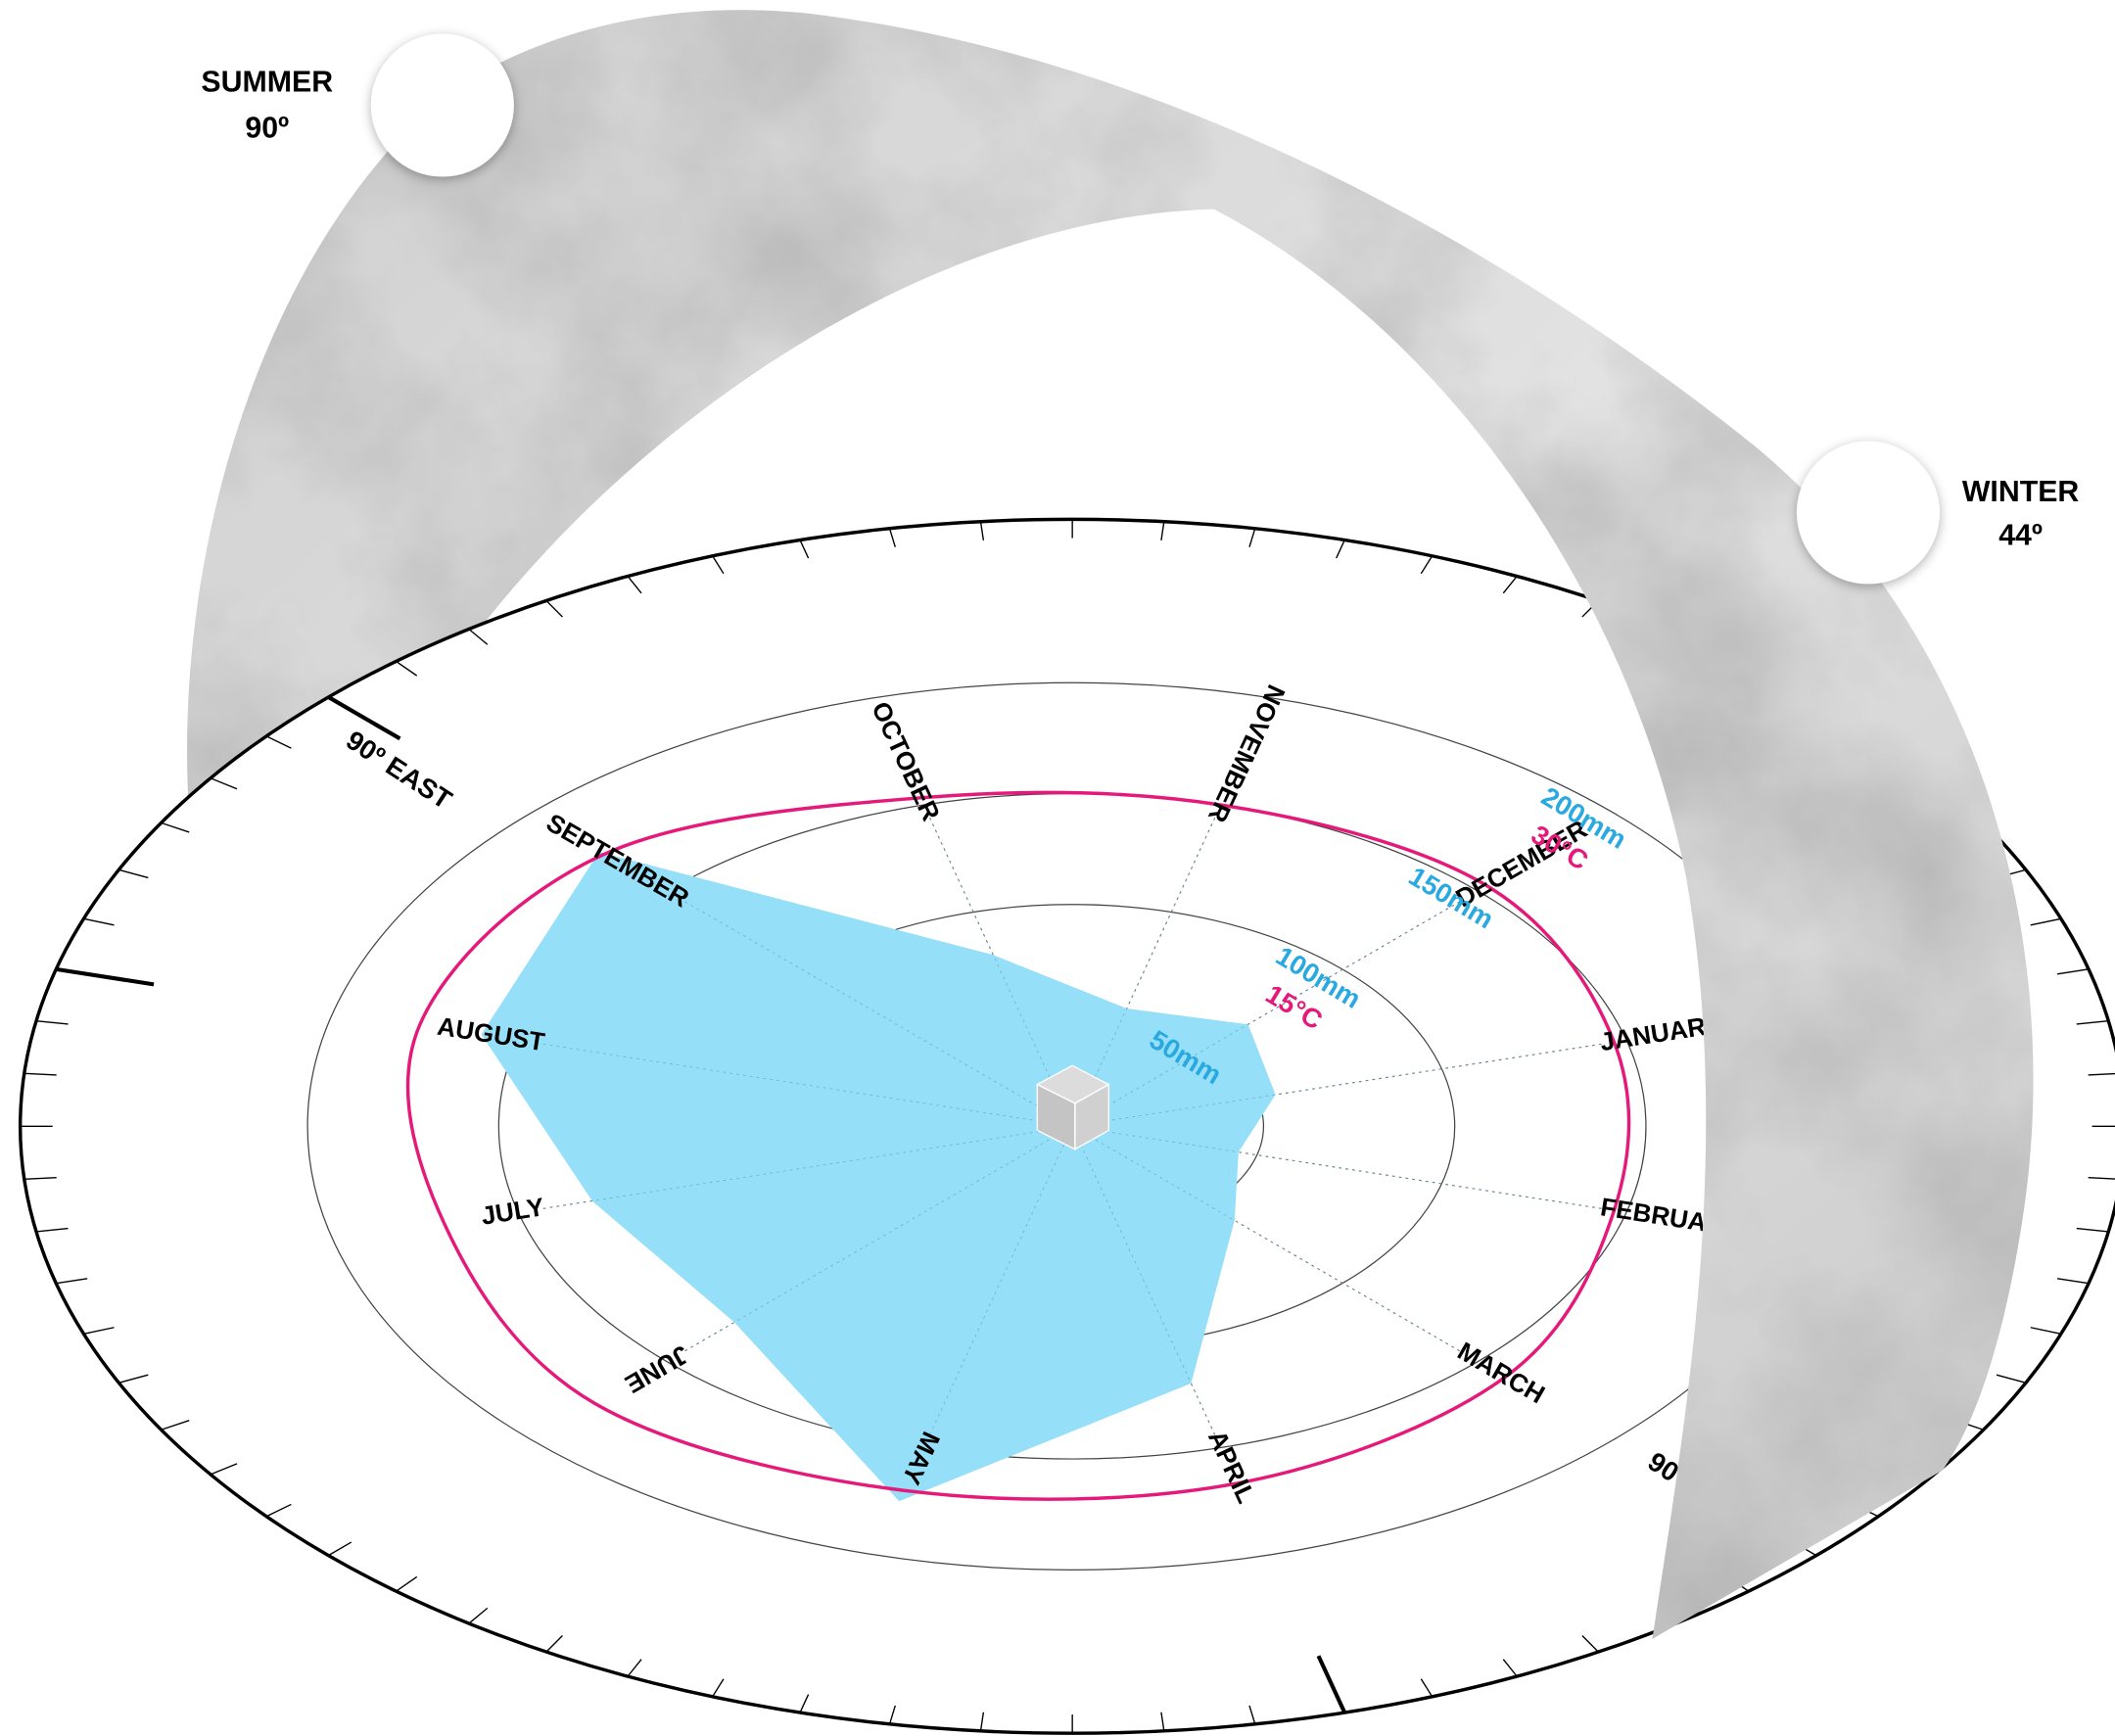  I want to click on winter-sun, so click(1868, 513).